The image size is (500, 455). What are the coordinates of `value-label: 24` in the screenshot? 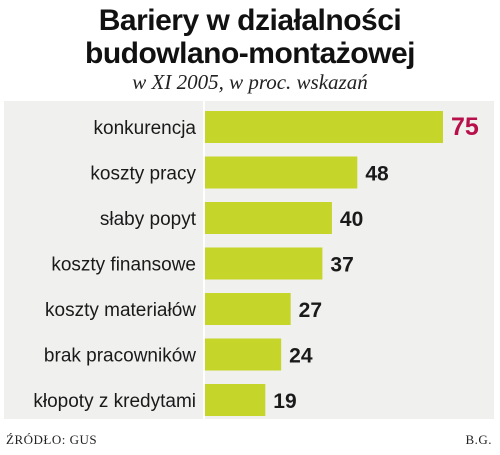 It's located at (301, 356).